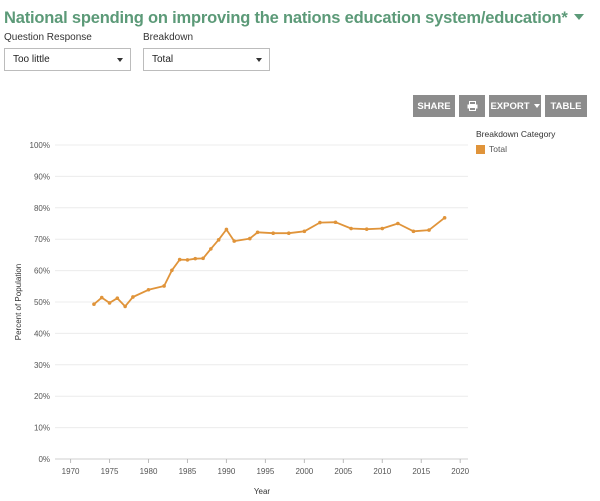  I want to click on x-tick-label: 1975, so click(110, 471).